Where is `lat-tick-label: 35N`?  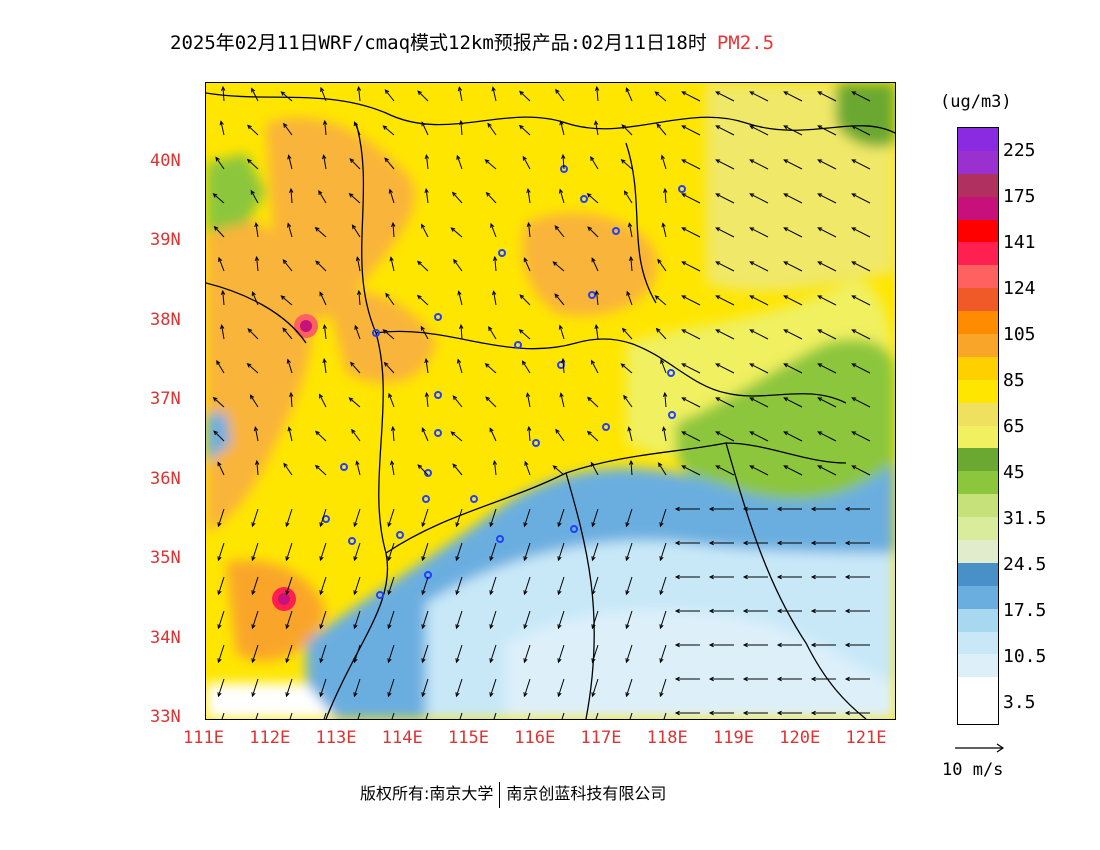 lat-tick-label: 35N is located at coordinates (165, 558).